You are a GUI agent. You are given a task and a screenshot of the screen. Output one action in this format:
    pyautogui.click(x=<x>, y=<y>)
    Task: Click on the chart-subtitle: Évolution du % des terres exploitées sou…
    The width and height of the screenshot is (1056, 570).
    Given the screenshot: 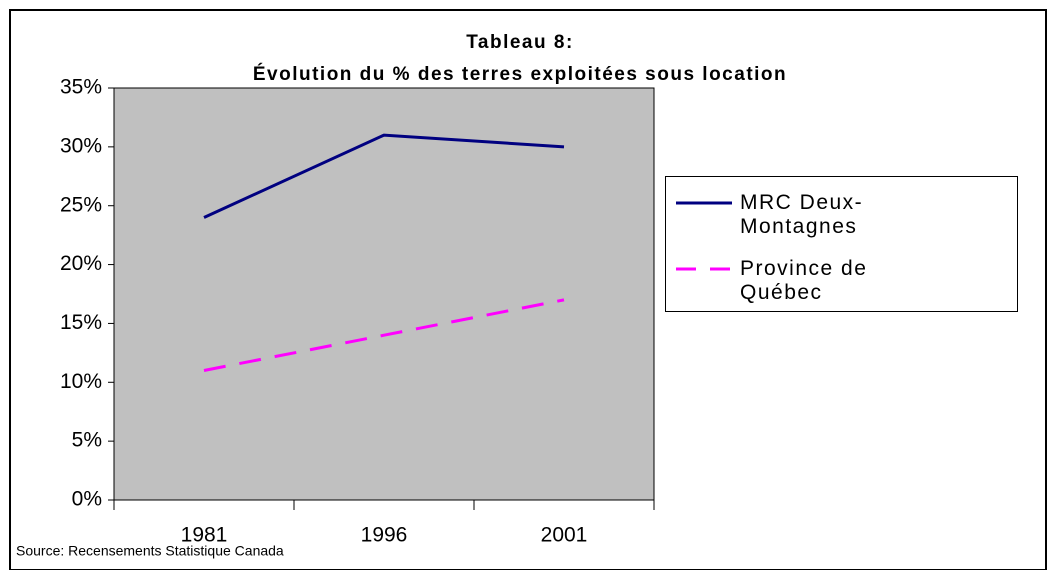 What is the action you would take?
    pyautogui.click(x=520, y=74)
    